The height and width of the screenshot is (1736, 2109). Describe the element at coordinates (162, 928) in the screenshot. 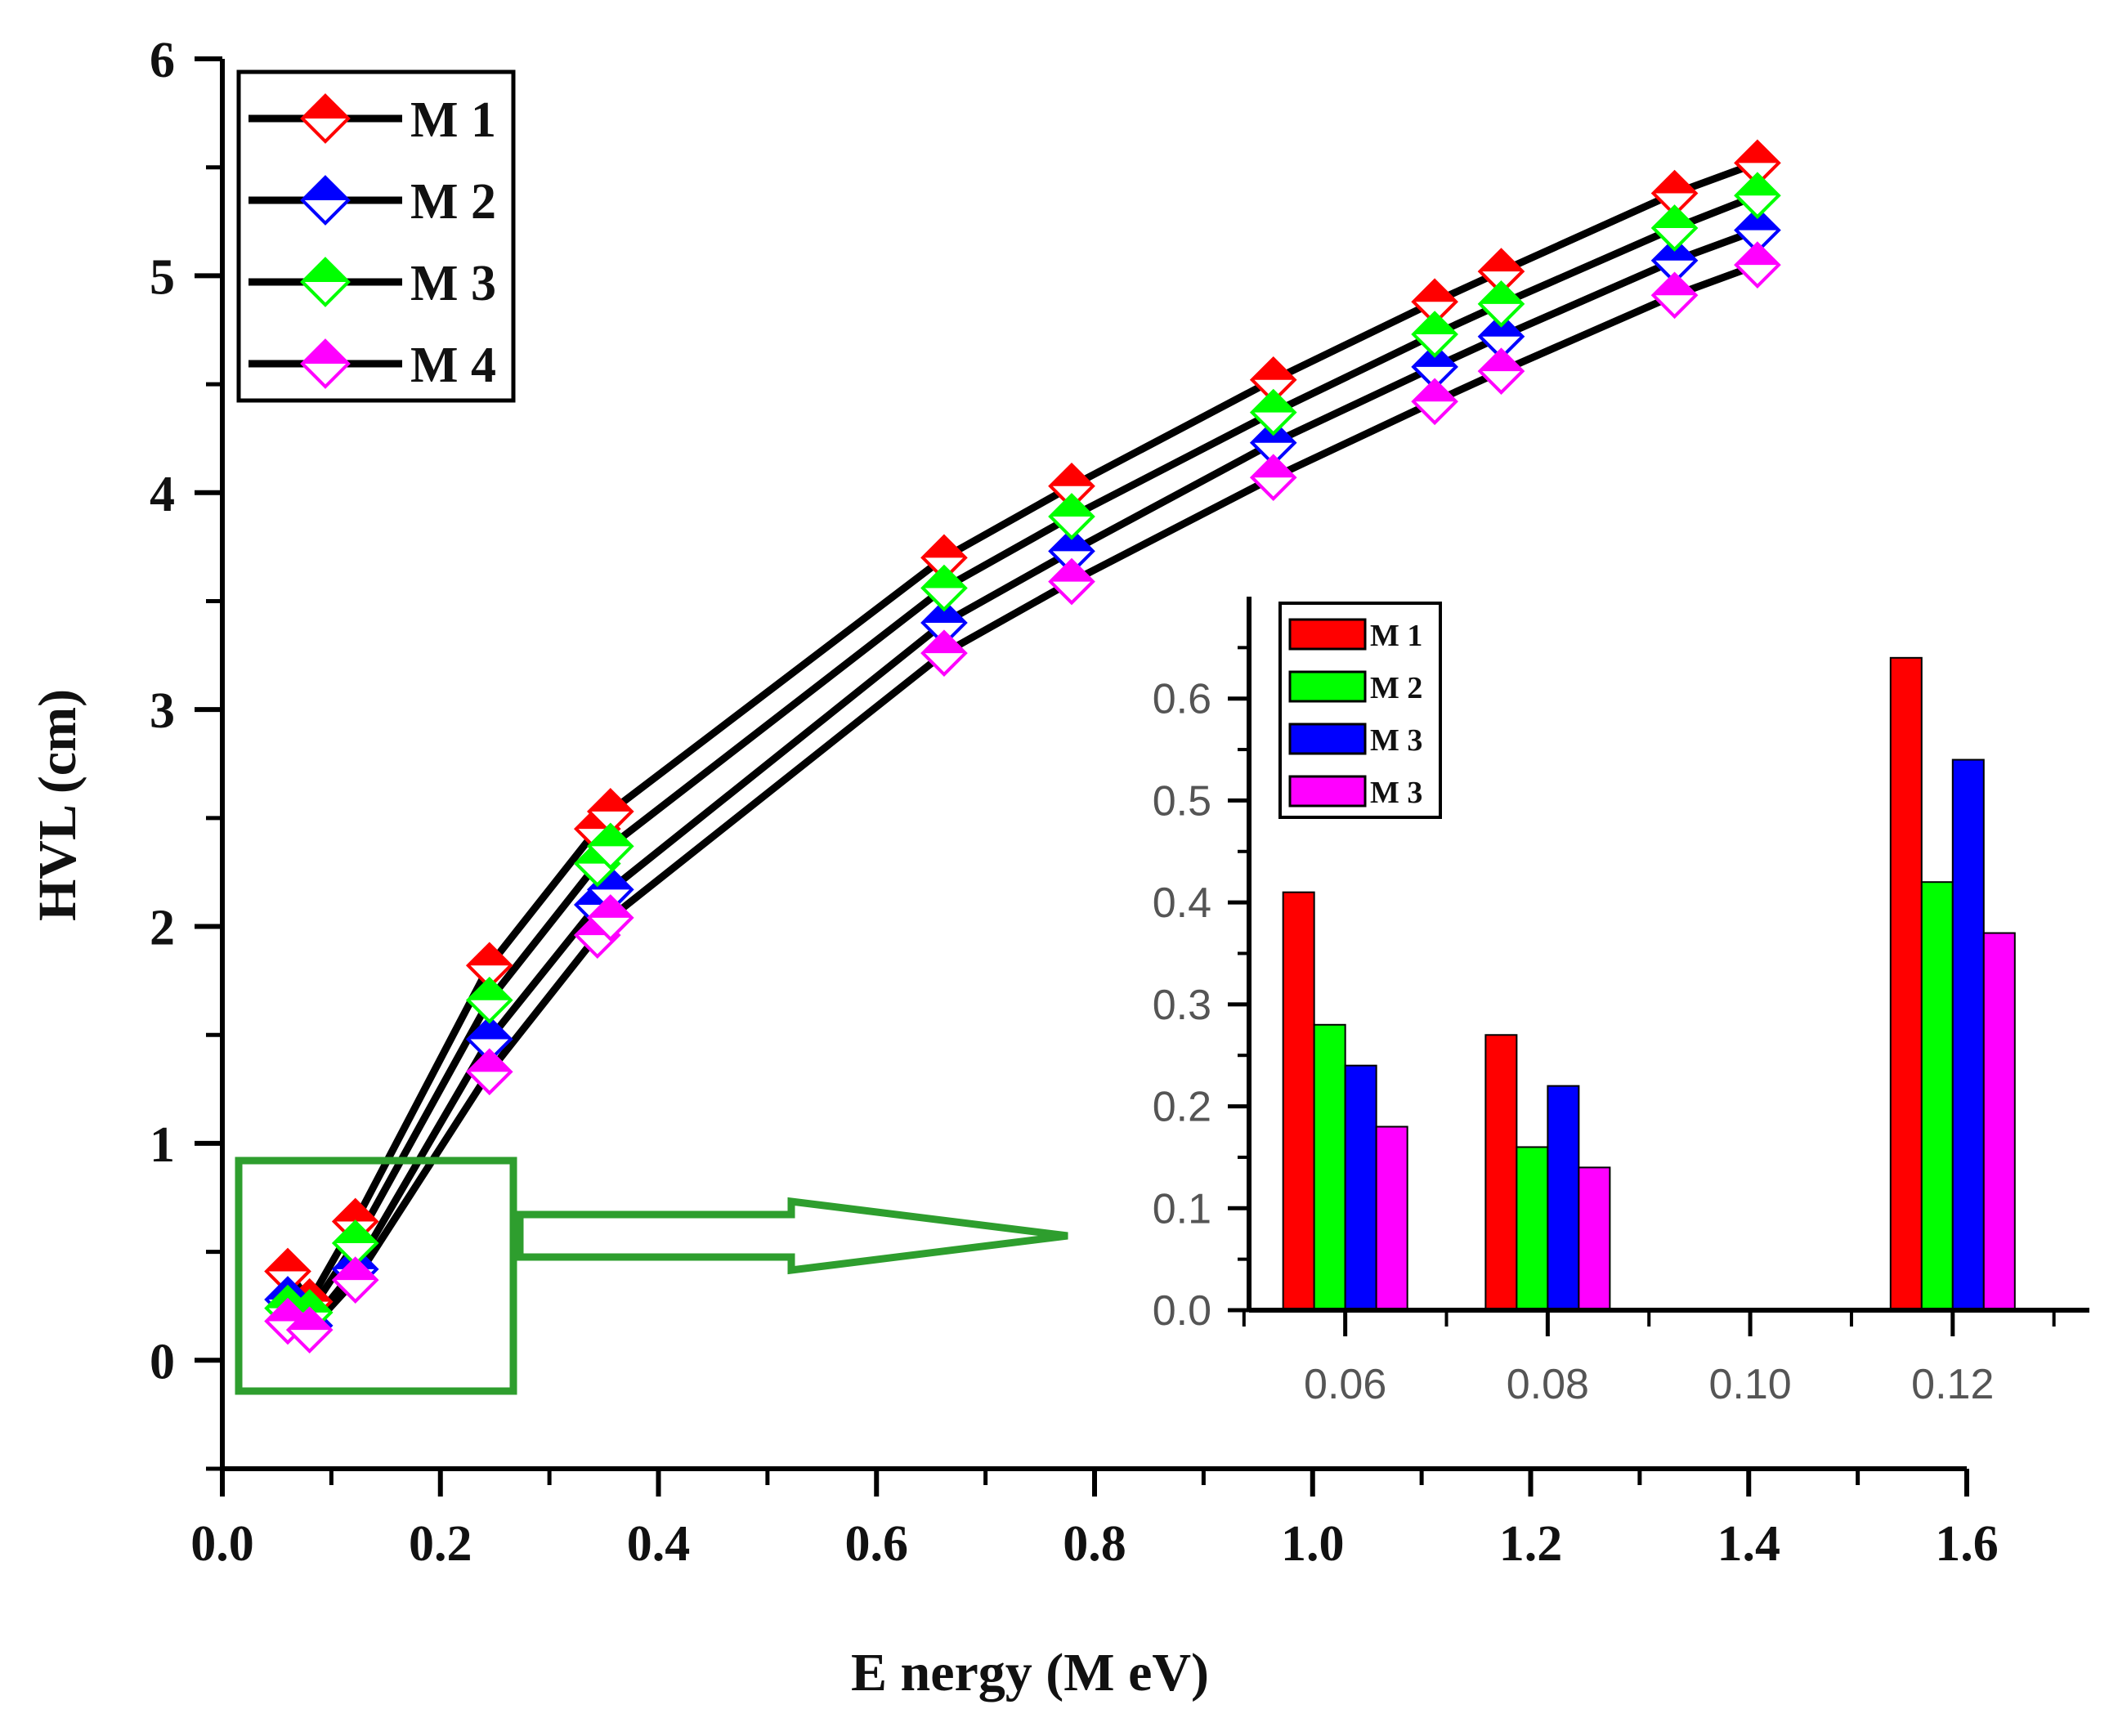

I see `main-y-tick-label: 2` at that location.